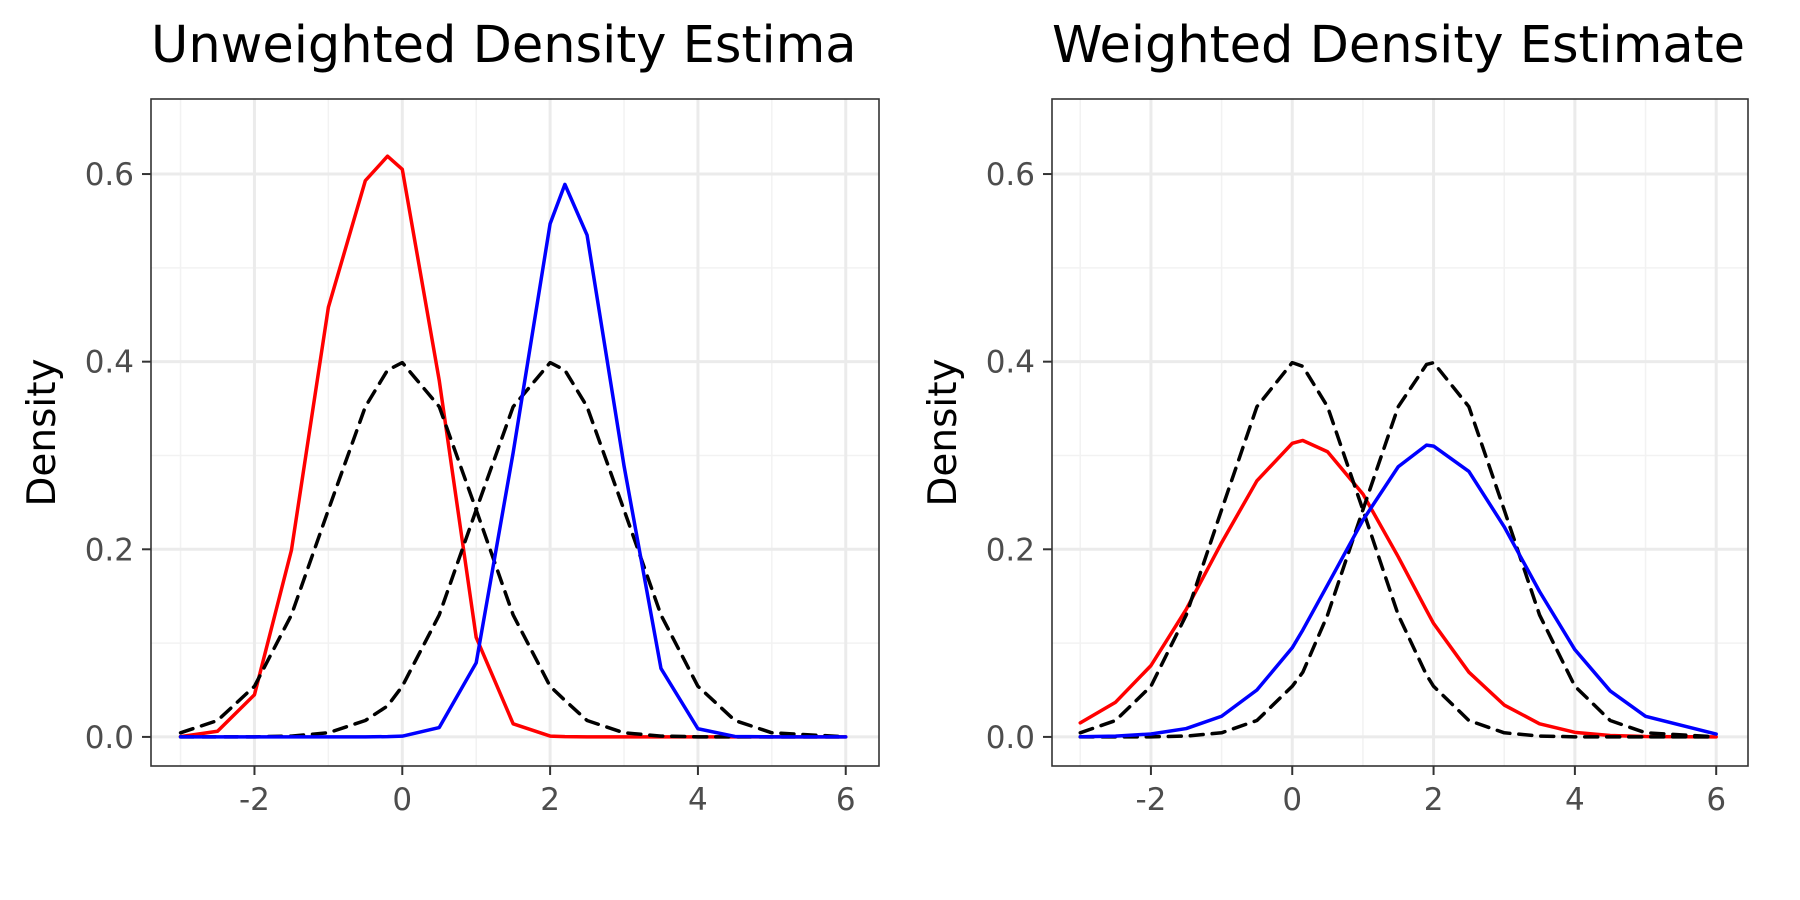 Image resolution: width=1800 pixels, height=900 pixels. What do you see at coordinates (1398, 45) in the screenshot?
I see `chart-title: Weighted Density Estimate` at bounding box center [1398, 45].